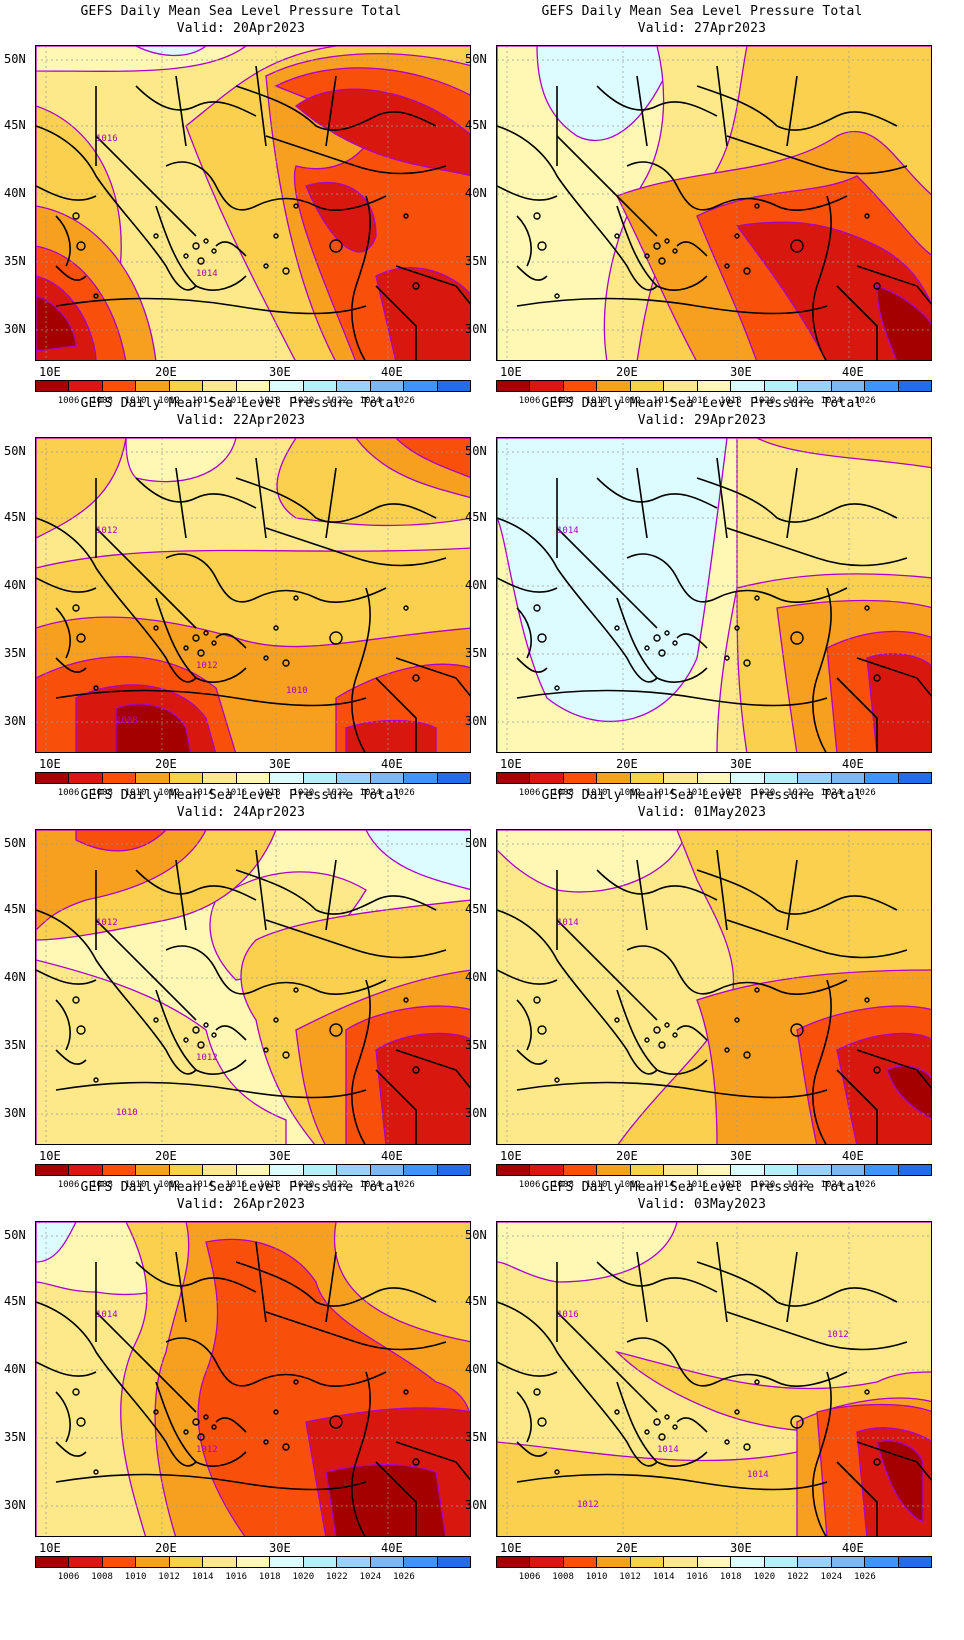 The height and width of the screenshot is (1640, 964). I want to click on pressure-field: 1012 1012 1010, so click(253, 987).